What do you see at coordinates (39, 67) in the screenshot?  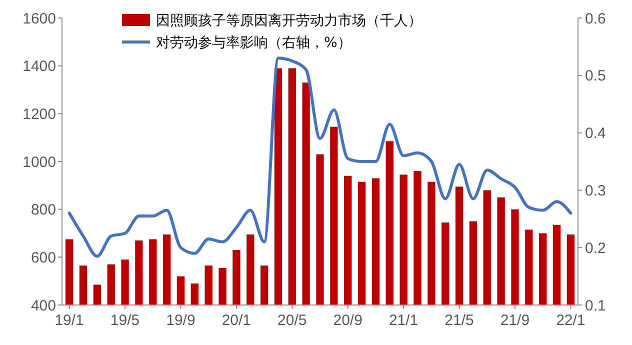 I see `y-tick-label: 1400` at bounding box center [39, 67].